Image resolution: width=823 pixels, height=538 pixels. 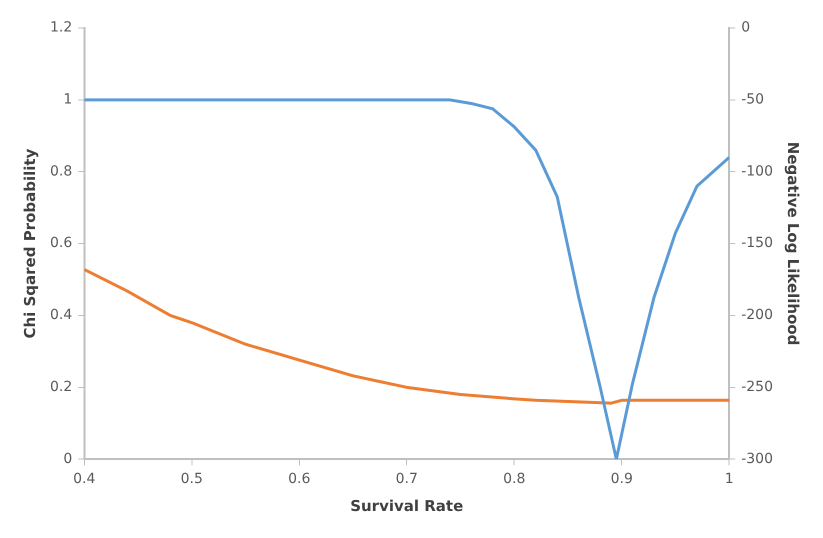 I want to click on y-tick-label: 1, so click(x=67, y=100).